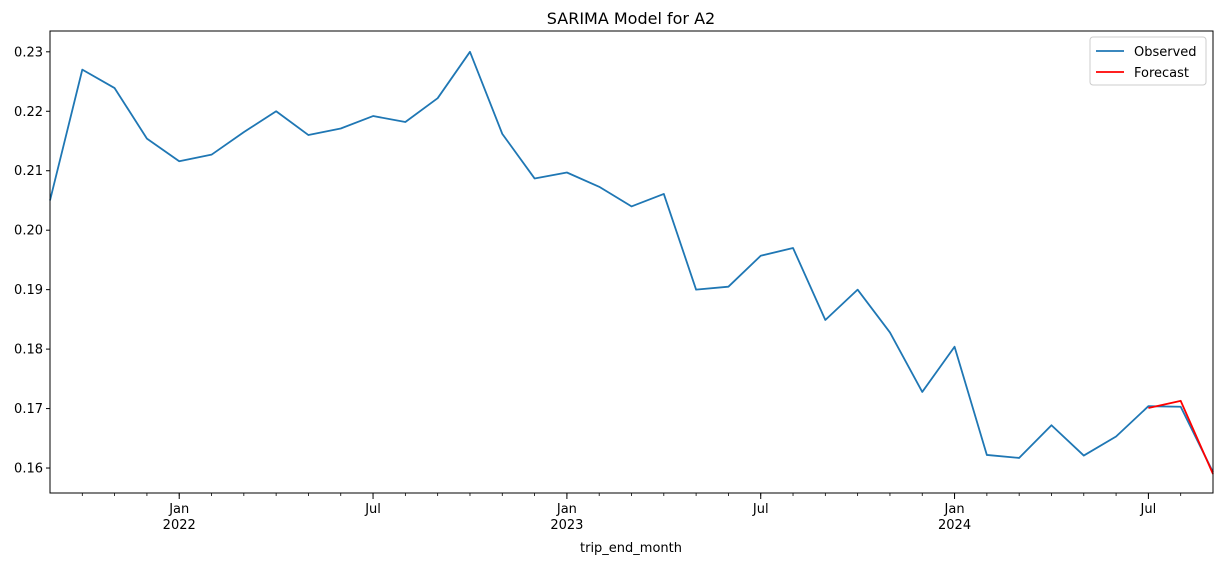  Describe the element at coordinates (631, 548) in the screenshot. I see `x-axis-label: trip_end_month` at that location.